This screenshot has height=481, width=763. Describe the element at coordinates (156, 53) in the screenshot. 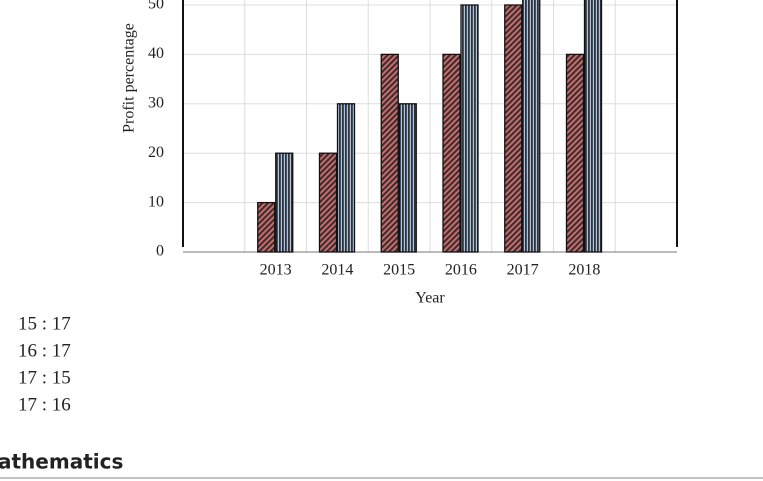

I see `y-tick-label: 40` at that location.